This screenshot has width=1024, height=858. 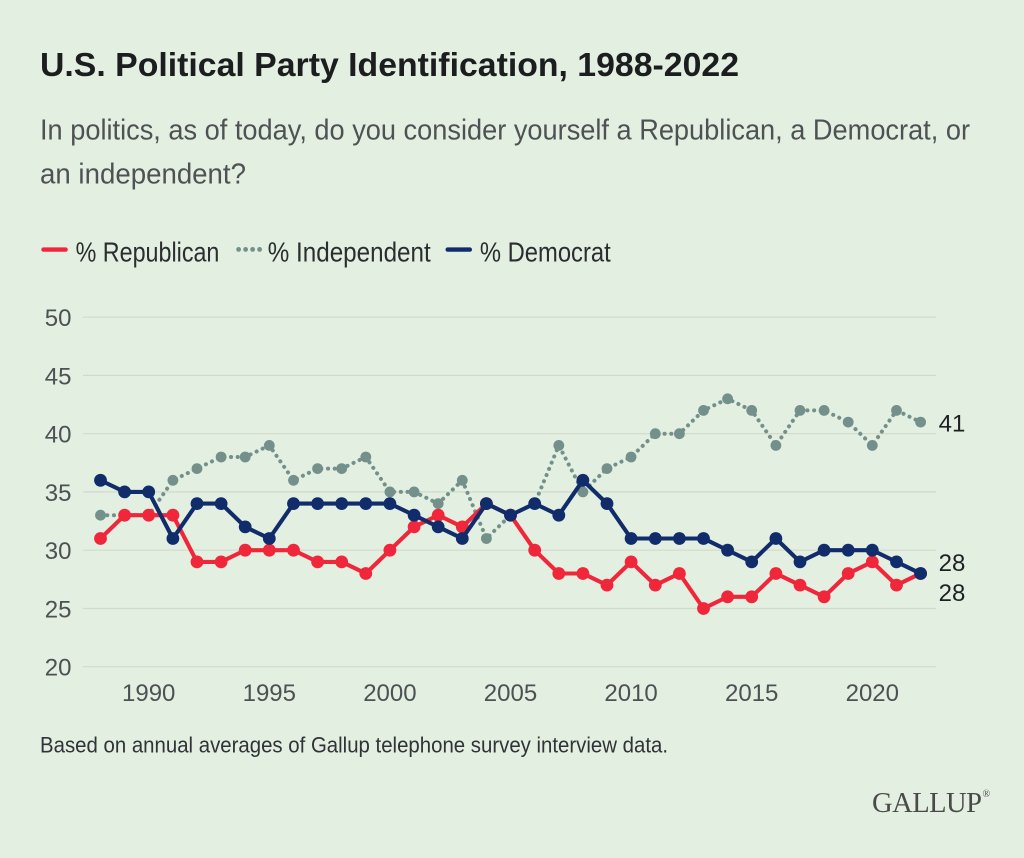 I want to click on svg-text: 2010, so click(x=630, y=693).